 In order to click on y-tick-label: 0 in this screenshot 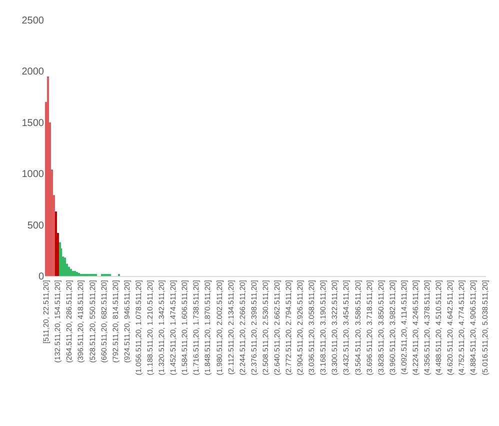, I will do `click(41, 277)`.